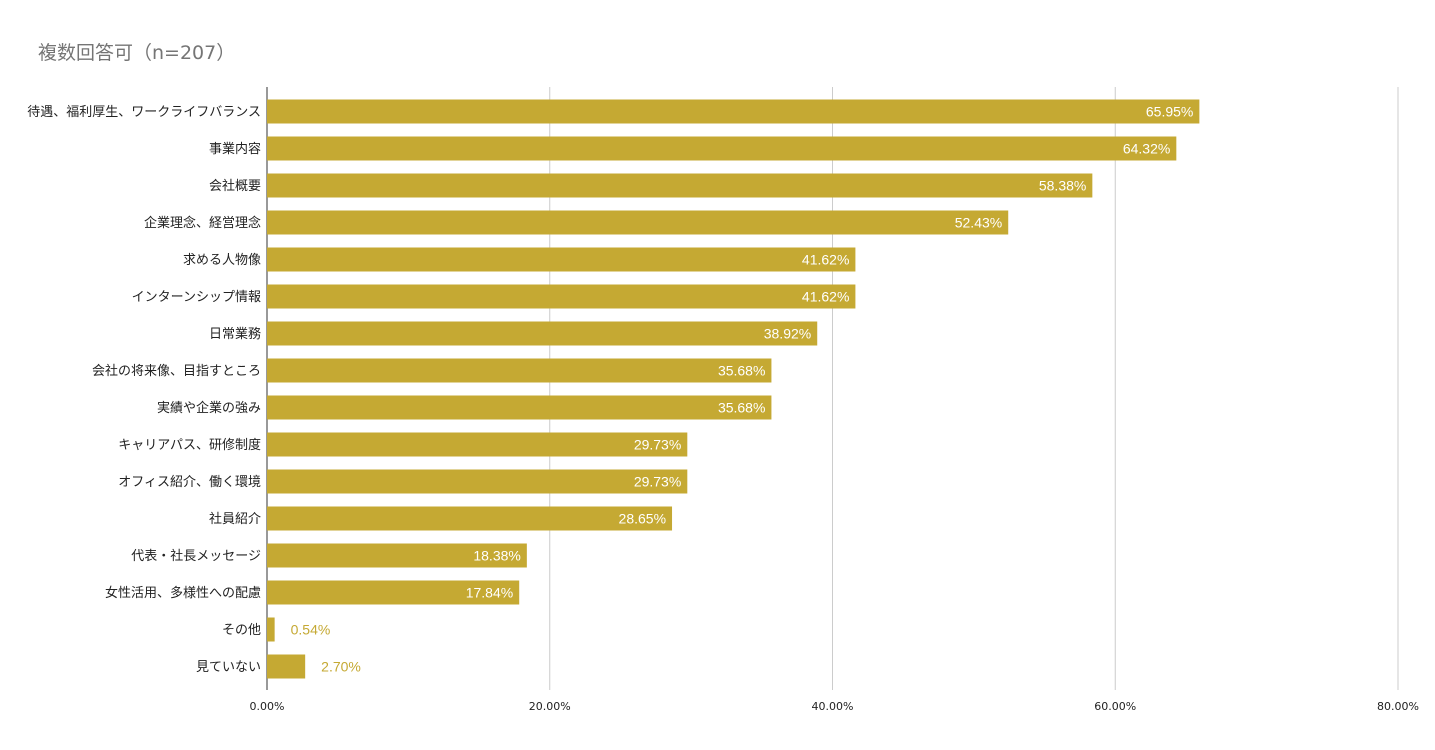  Describe the element at coordinates (1115, 706) in the screenshot. I see `x-tick-label: 60.00%` at that location.